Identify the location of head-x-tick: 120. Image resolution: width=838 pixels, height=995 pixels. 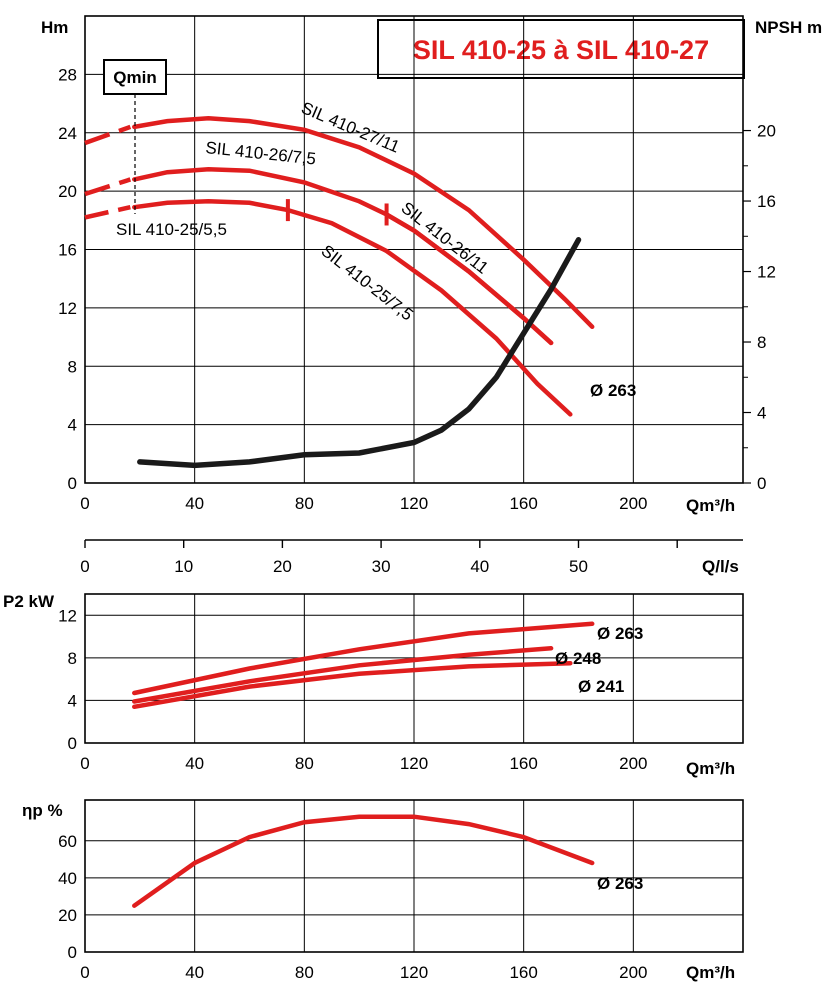
(414, 503).